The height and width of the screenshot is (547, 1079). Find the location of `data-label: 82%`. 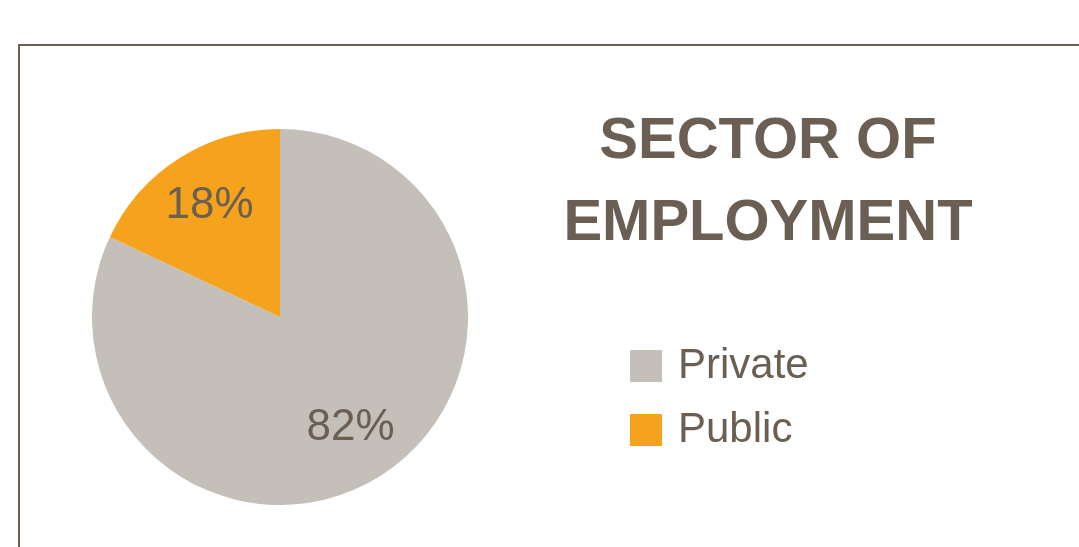

data-label: 82% is located at coordinates (350, 425).